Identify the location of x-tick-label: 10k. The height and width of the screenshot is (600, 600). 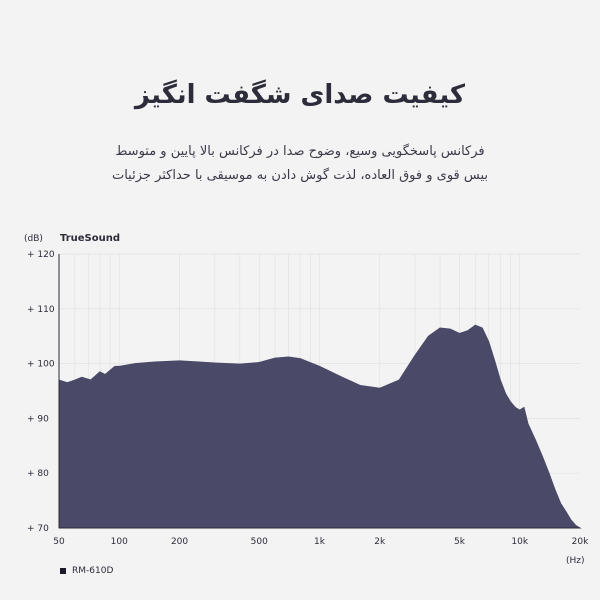
(519, 542).